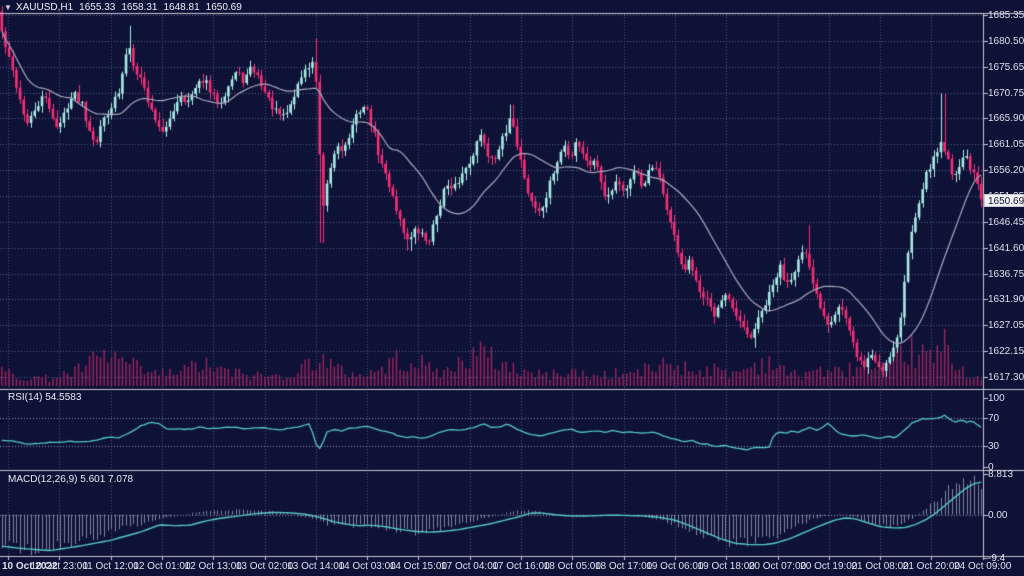 The image size is (1024, 576). I want to click on time-axis-label: 13 Oct 02:00, so click(264, 566).